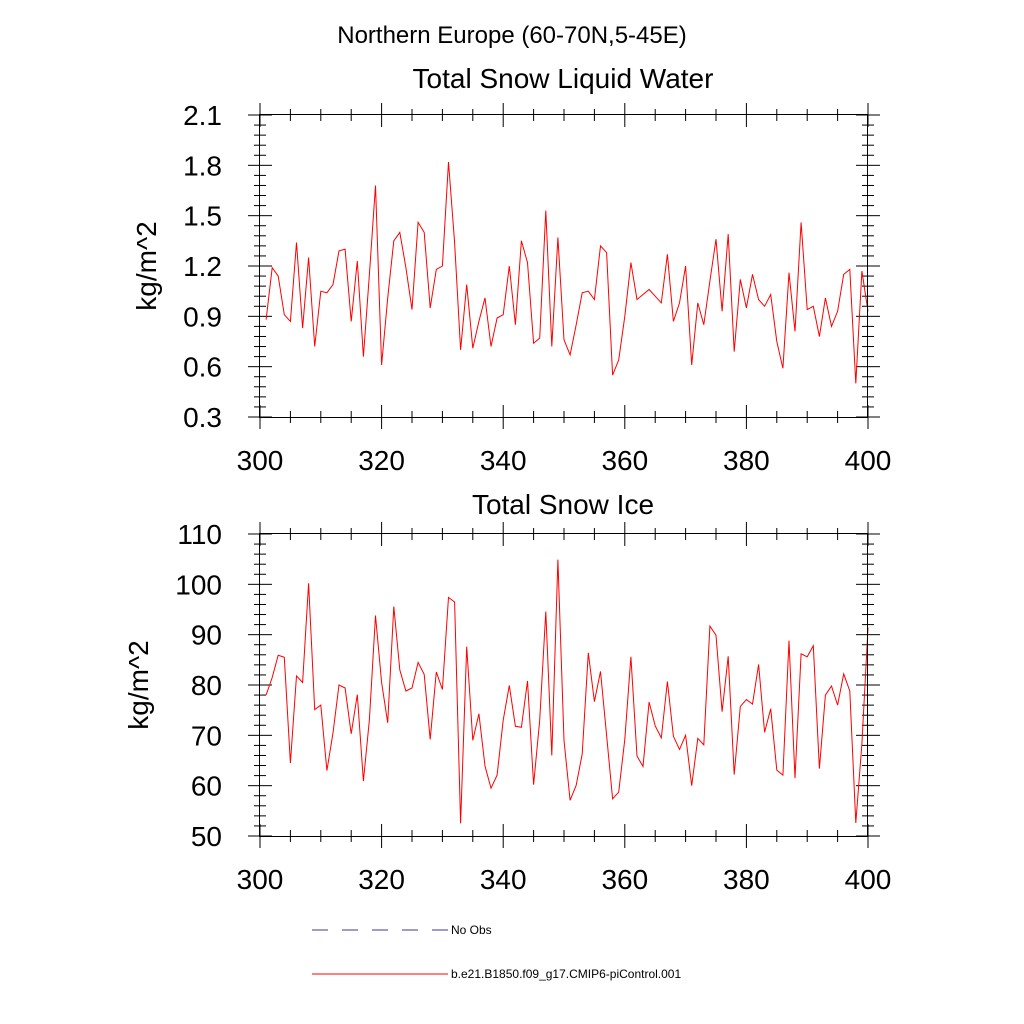 Image resolution: width=1024 pixels, height=1024 pixels. What do you see at coordinates (206, 735) in the screenshot?
I see `y-tick-label: 70` at bounding box center [206, 735].